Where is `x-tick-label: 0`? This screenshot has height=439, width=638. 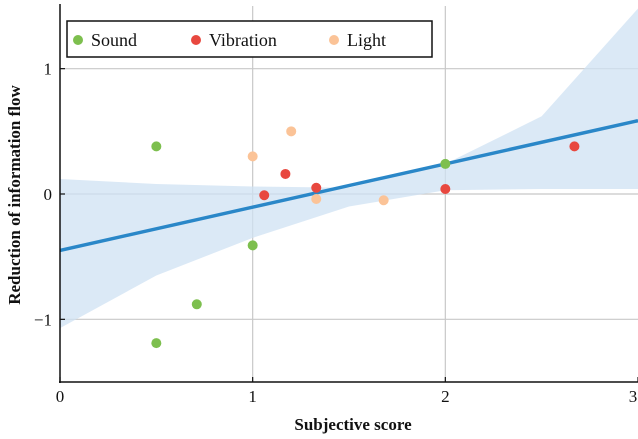 x-tick-label: 0 is located at coordinates (60, 396).